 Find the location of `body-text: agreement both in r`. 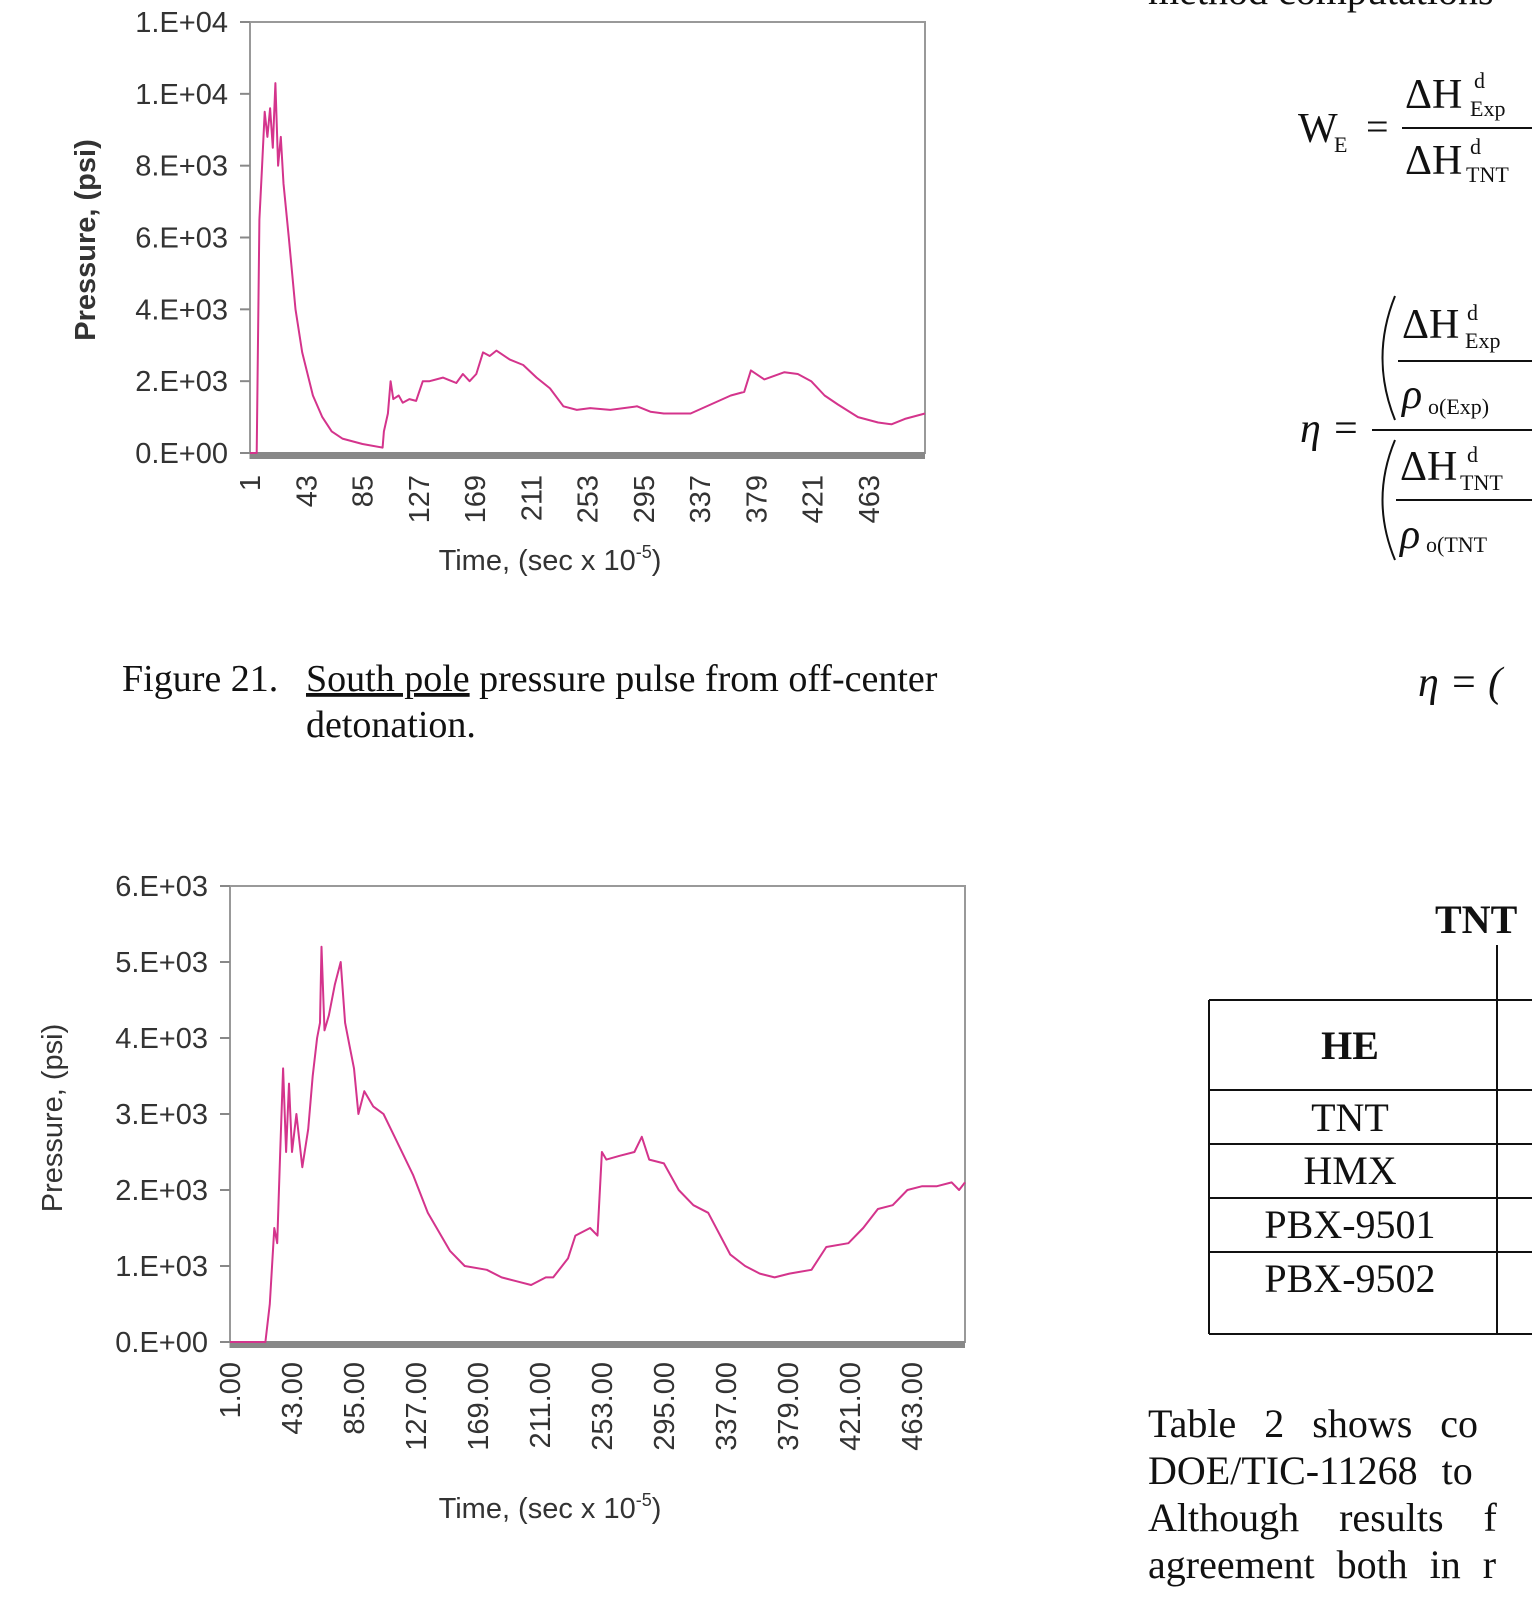

body-text: agreement both in r is located at coordinates (1322, 1564).